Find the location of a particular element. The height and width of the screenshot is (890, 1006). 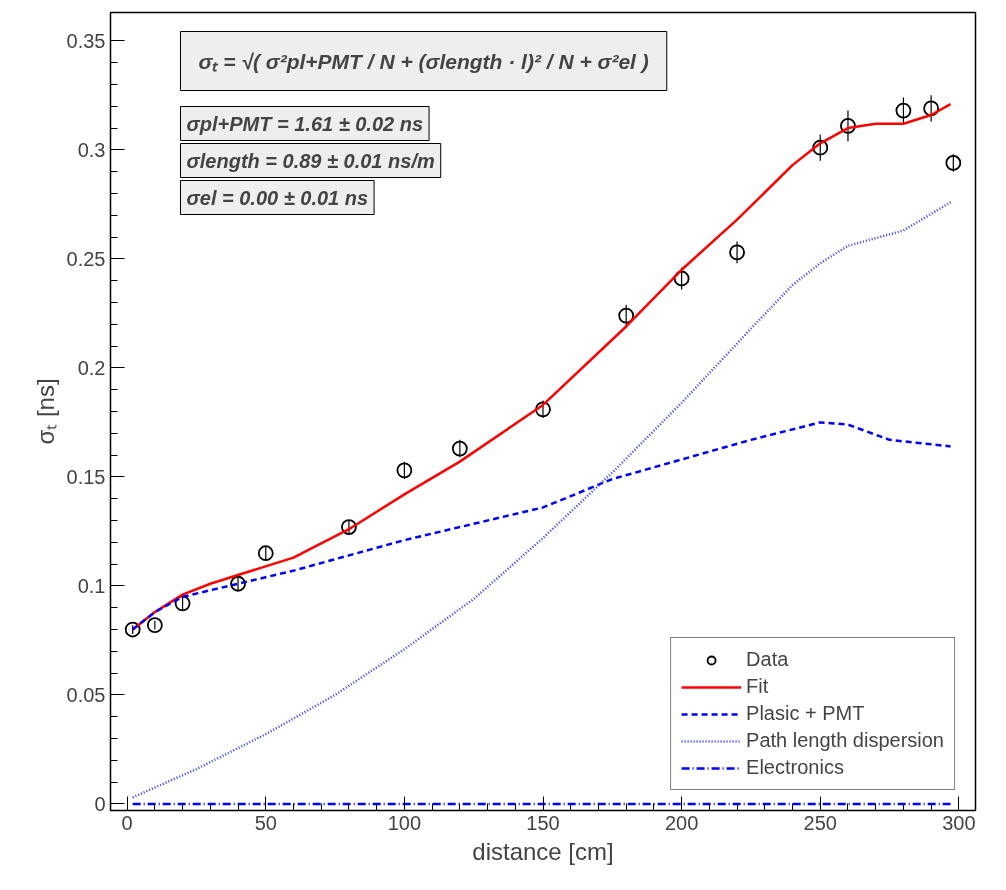

legend-label: Electronics is located at coordinates (795, 767).